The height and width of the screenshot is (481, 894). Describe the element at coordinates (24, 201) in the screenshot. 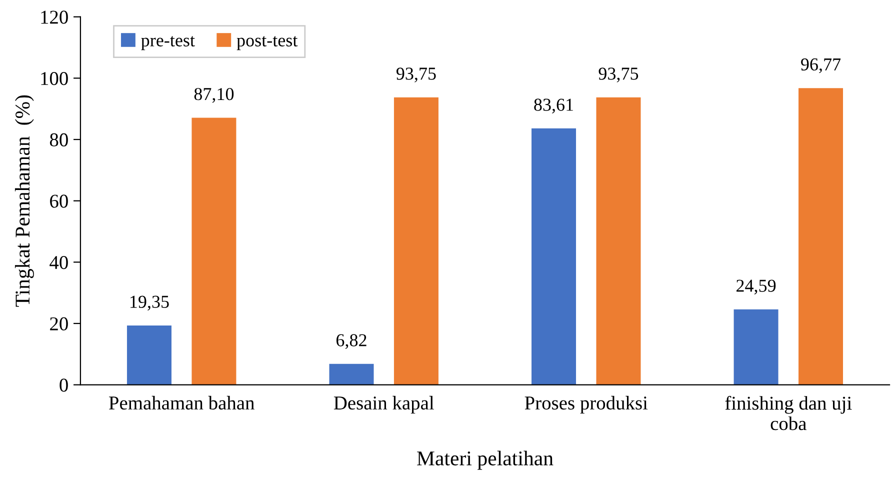

I see `y-axis-title: Tingkat Pemahaman (%)` at that location.